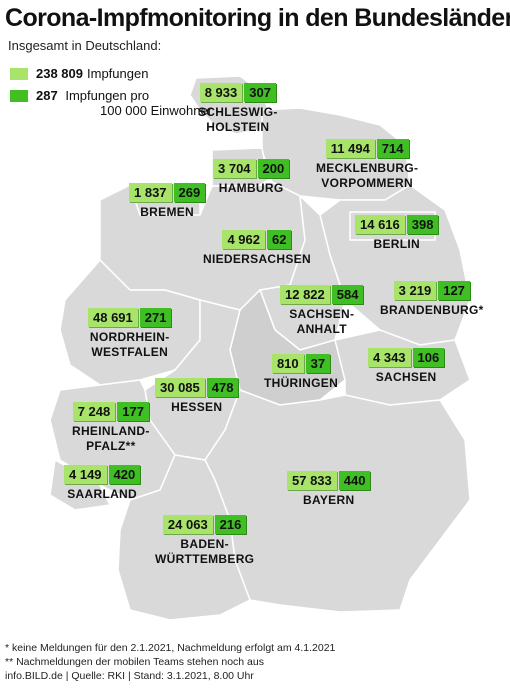  Describe the element at coordinates (251, 188) in the screenshot. I see `state-name: HAMBURG` at that location.